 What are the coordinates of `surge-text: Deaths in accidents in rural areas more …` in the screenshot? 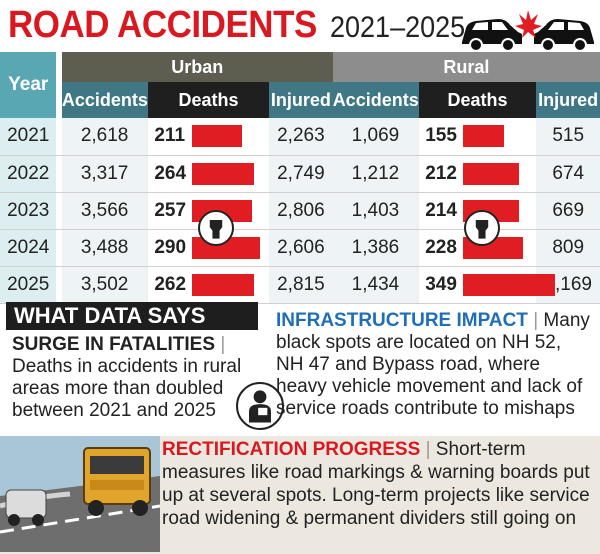 It's located at (127, 388).